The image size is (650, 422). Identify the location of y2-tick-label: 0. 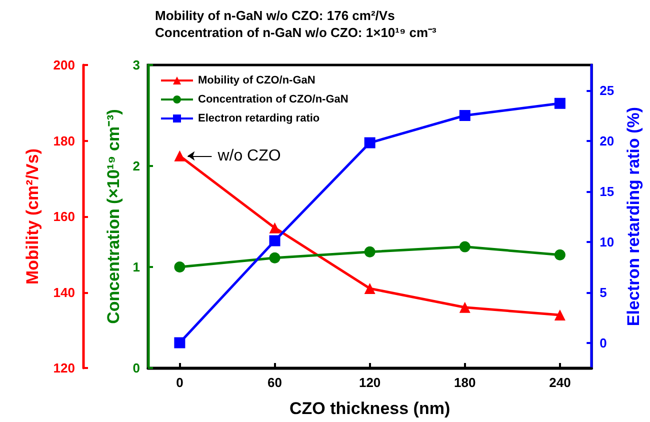
(136, 368).